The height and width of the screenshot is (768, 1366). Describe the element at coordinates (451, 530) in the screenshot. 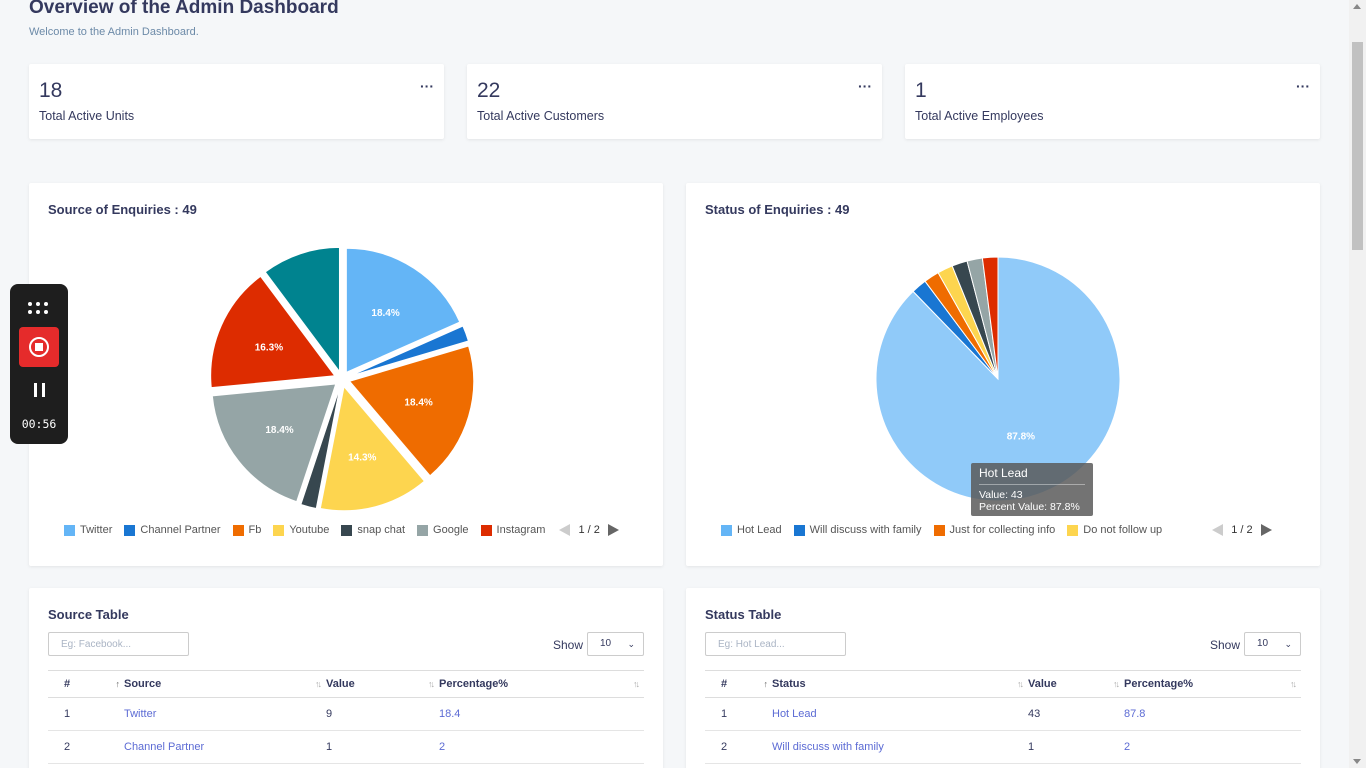

I see `legend-label: Google` at that location.